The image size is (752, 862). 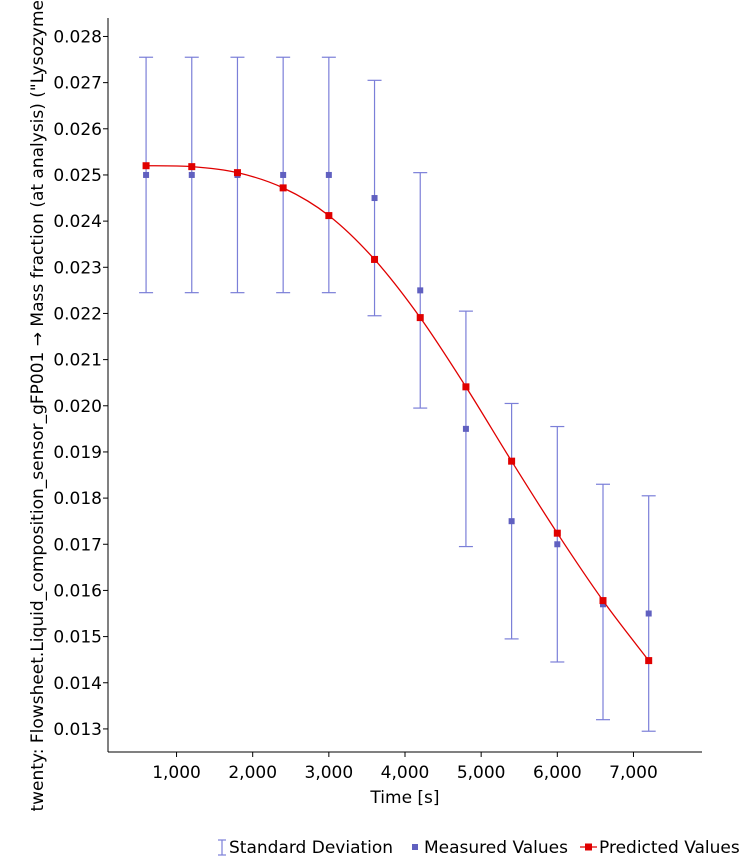 I want to click on legend-item-standard-deviation: Standard Deviation, so click(x=305, y=848).